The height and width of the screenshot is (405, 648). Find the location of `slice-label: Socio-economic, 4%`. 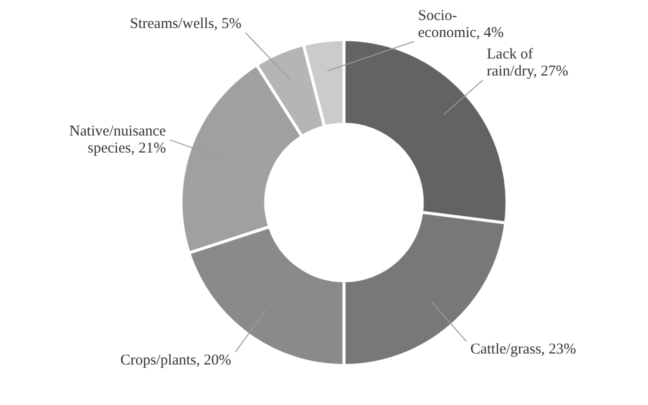

slice-label: Socio-economic, 4% is located at coordinates (461, 24).